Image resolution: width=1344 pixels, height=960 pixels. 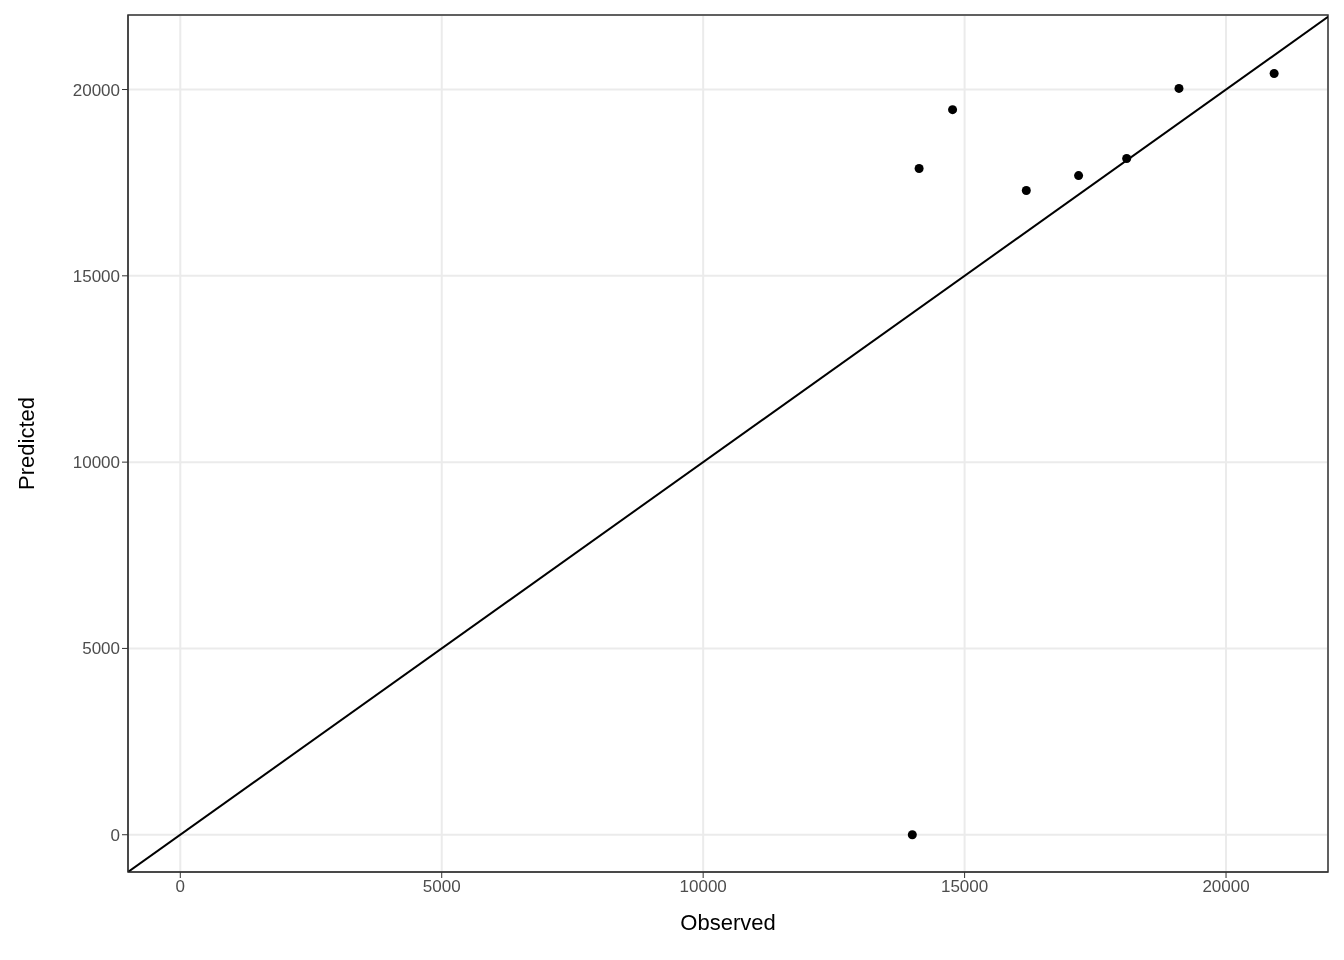 I want to click on y-axis-title: Predicted, so click(x=26, y=443).